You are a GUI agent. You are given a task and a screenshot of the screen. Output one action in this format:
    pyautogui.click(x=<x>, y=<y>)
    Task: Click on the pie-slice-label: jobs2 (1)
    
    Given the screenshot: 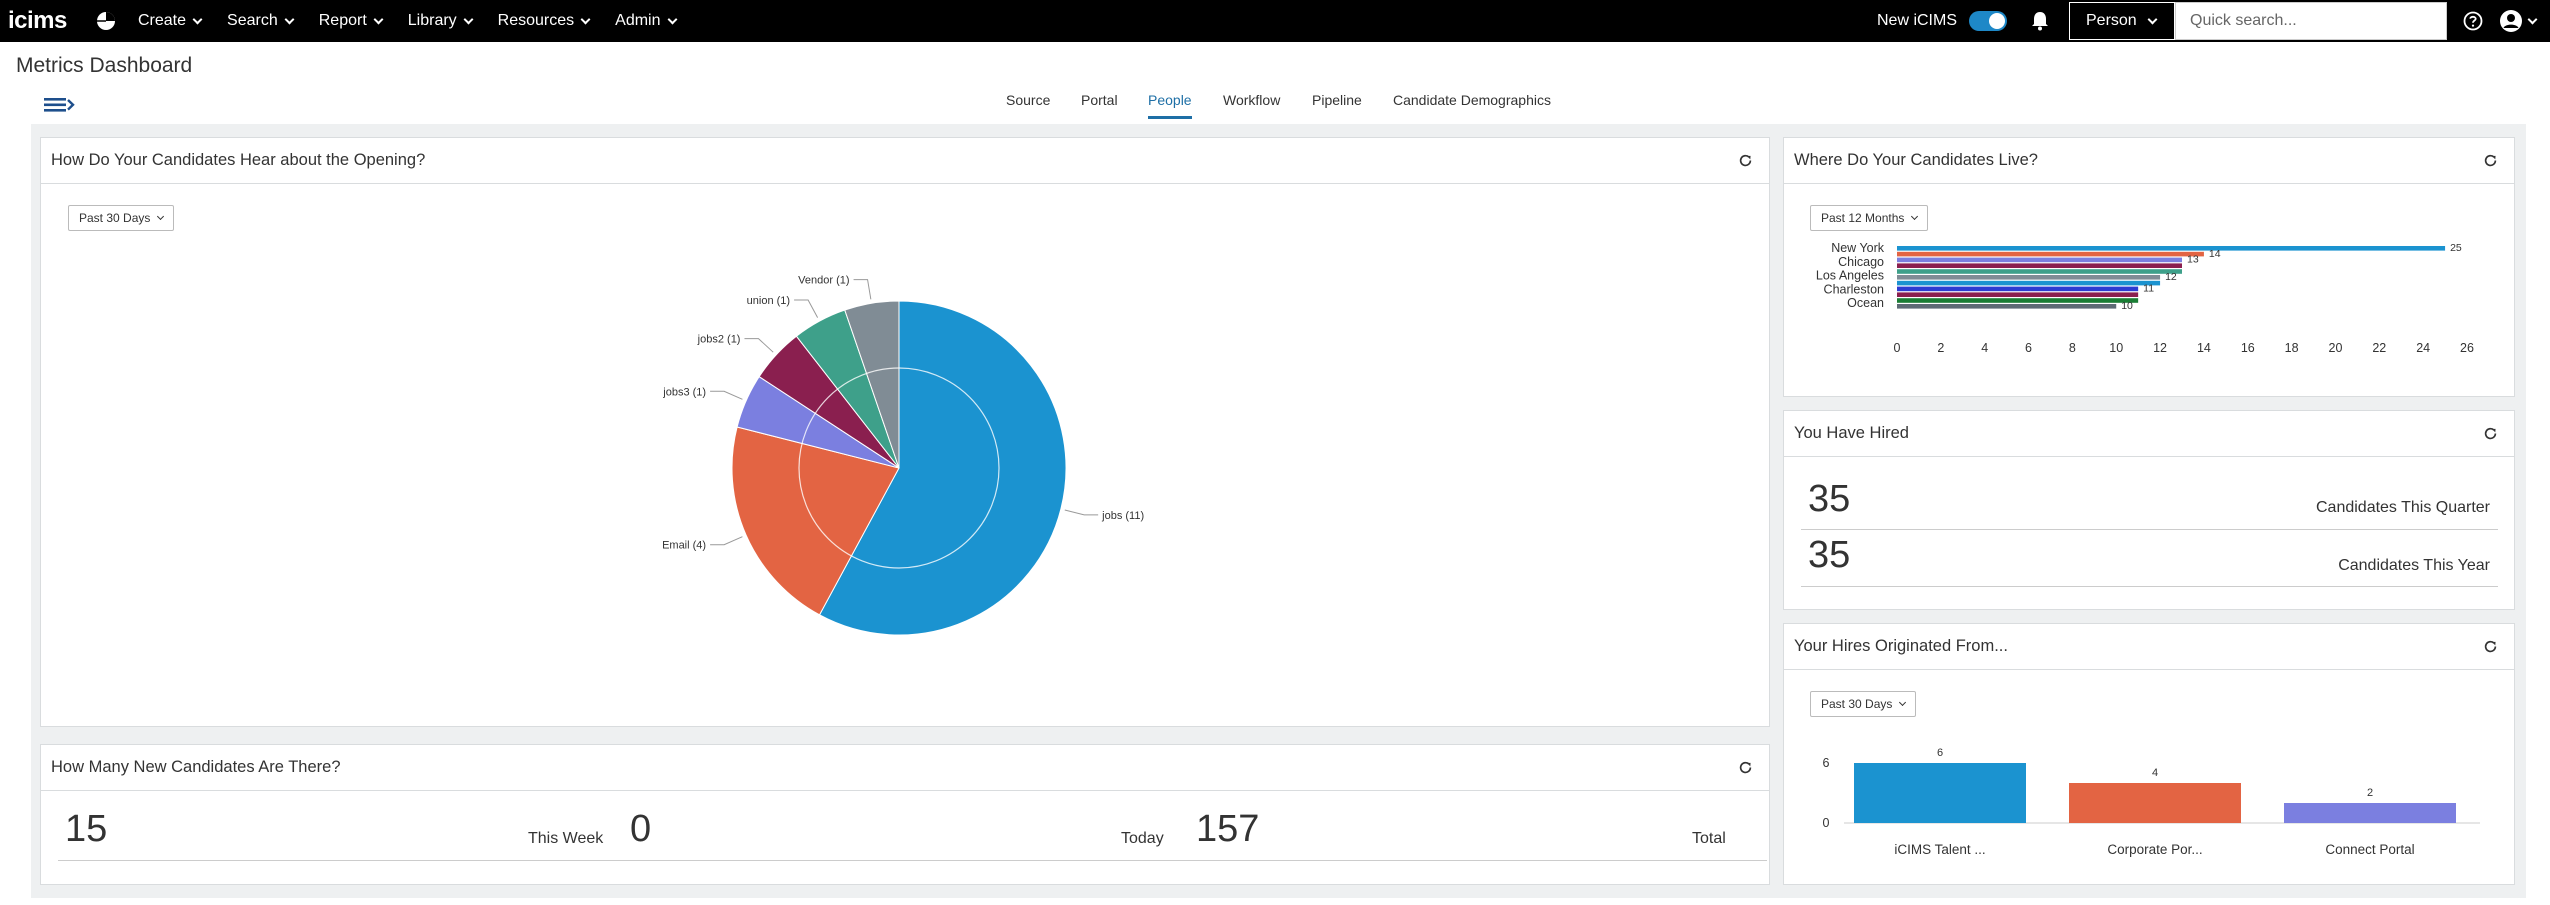 What is the action you would take?
    pyautogui.click(x=719, y=340)
    